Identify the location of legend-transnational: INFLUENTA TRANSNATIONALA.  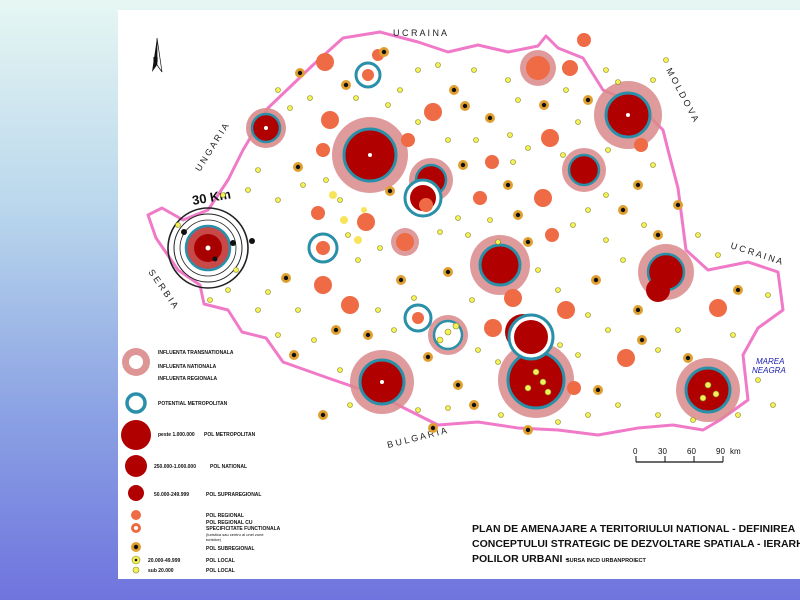
(196, 353).